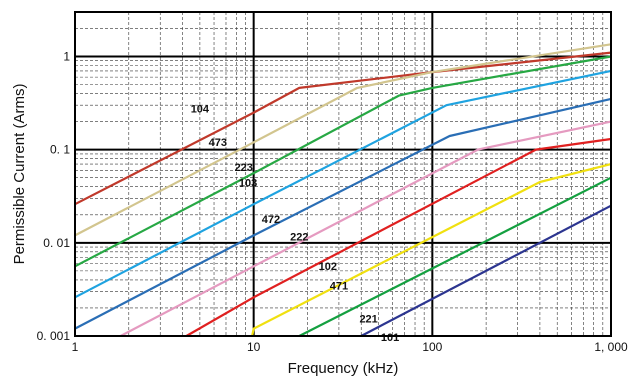 The width and height of the screenshot is (634, 379). What do you see at coordinates (19, 174) in the screenshot?
I see `y-axis-label: Permissible Current (Arms)` at bounding box center [19, 174].